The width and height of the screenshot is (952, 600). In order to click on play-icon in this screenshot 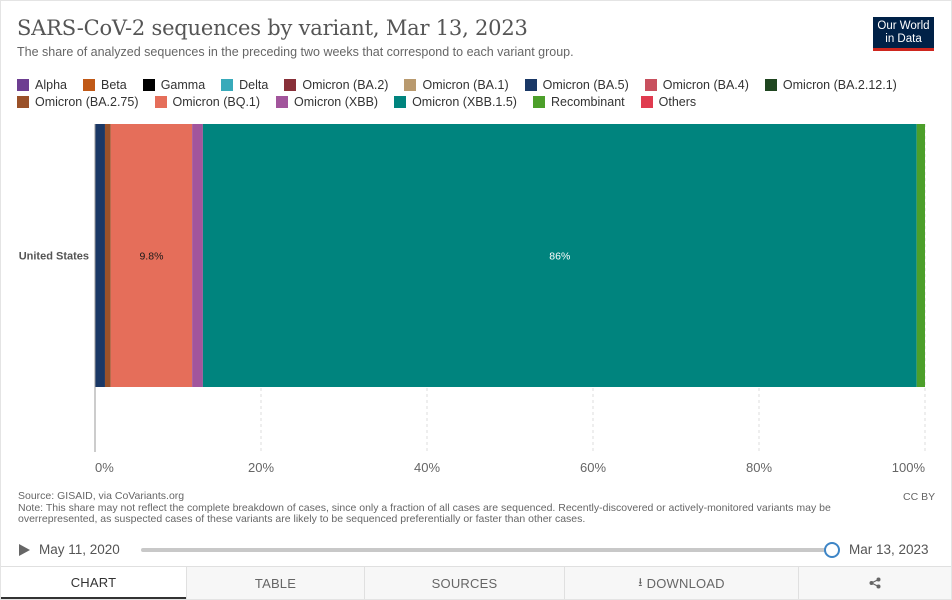, I will do `click(24, 550)`.